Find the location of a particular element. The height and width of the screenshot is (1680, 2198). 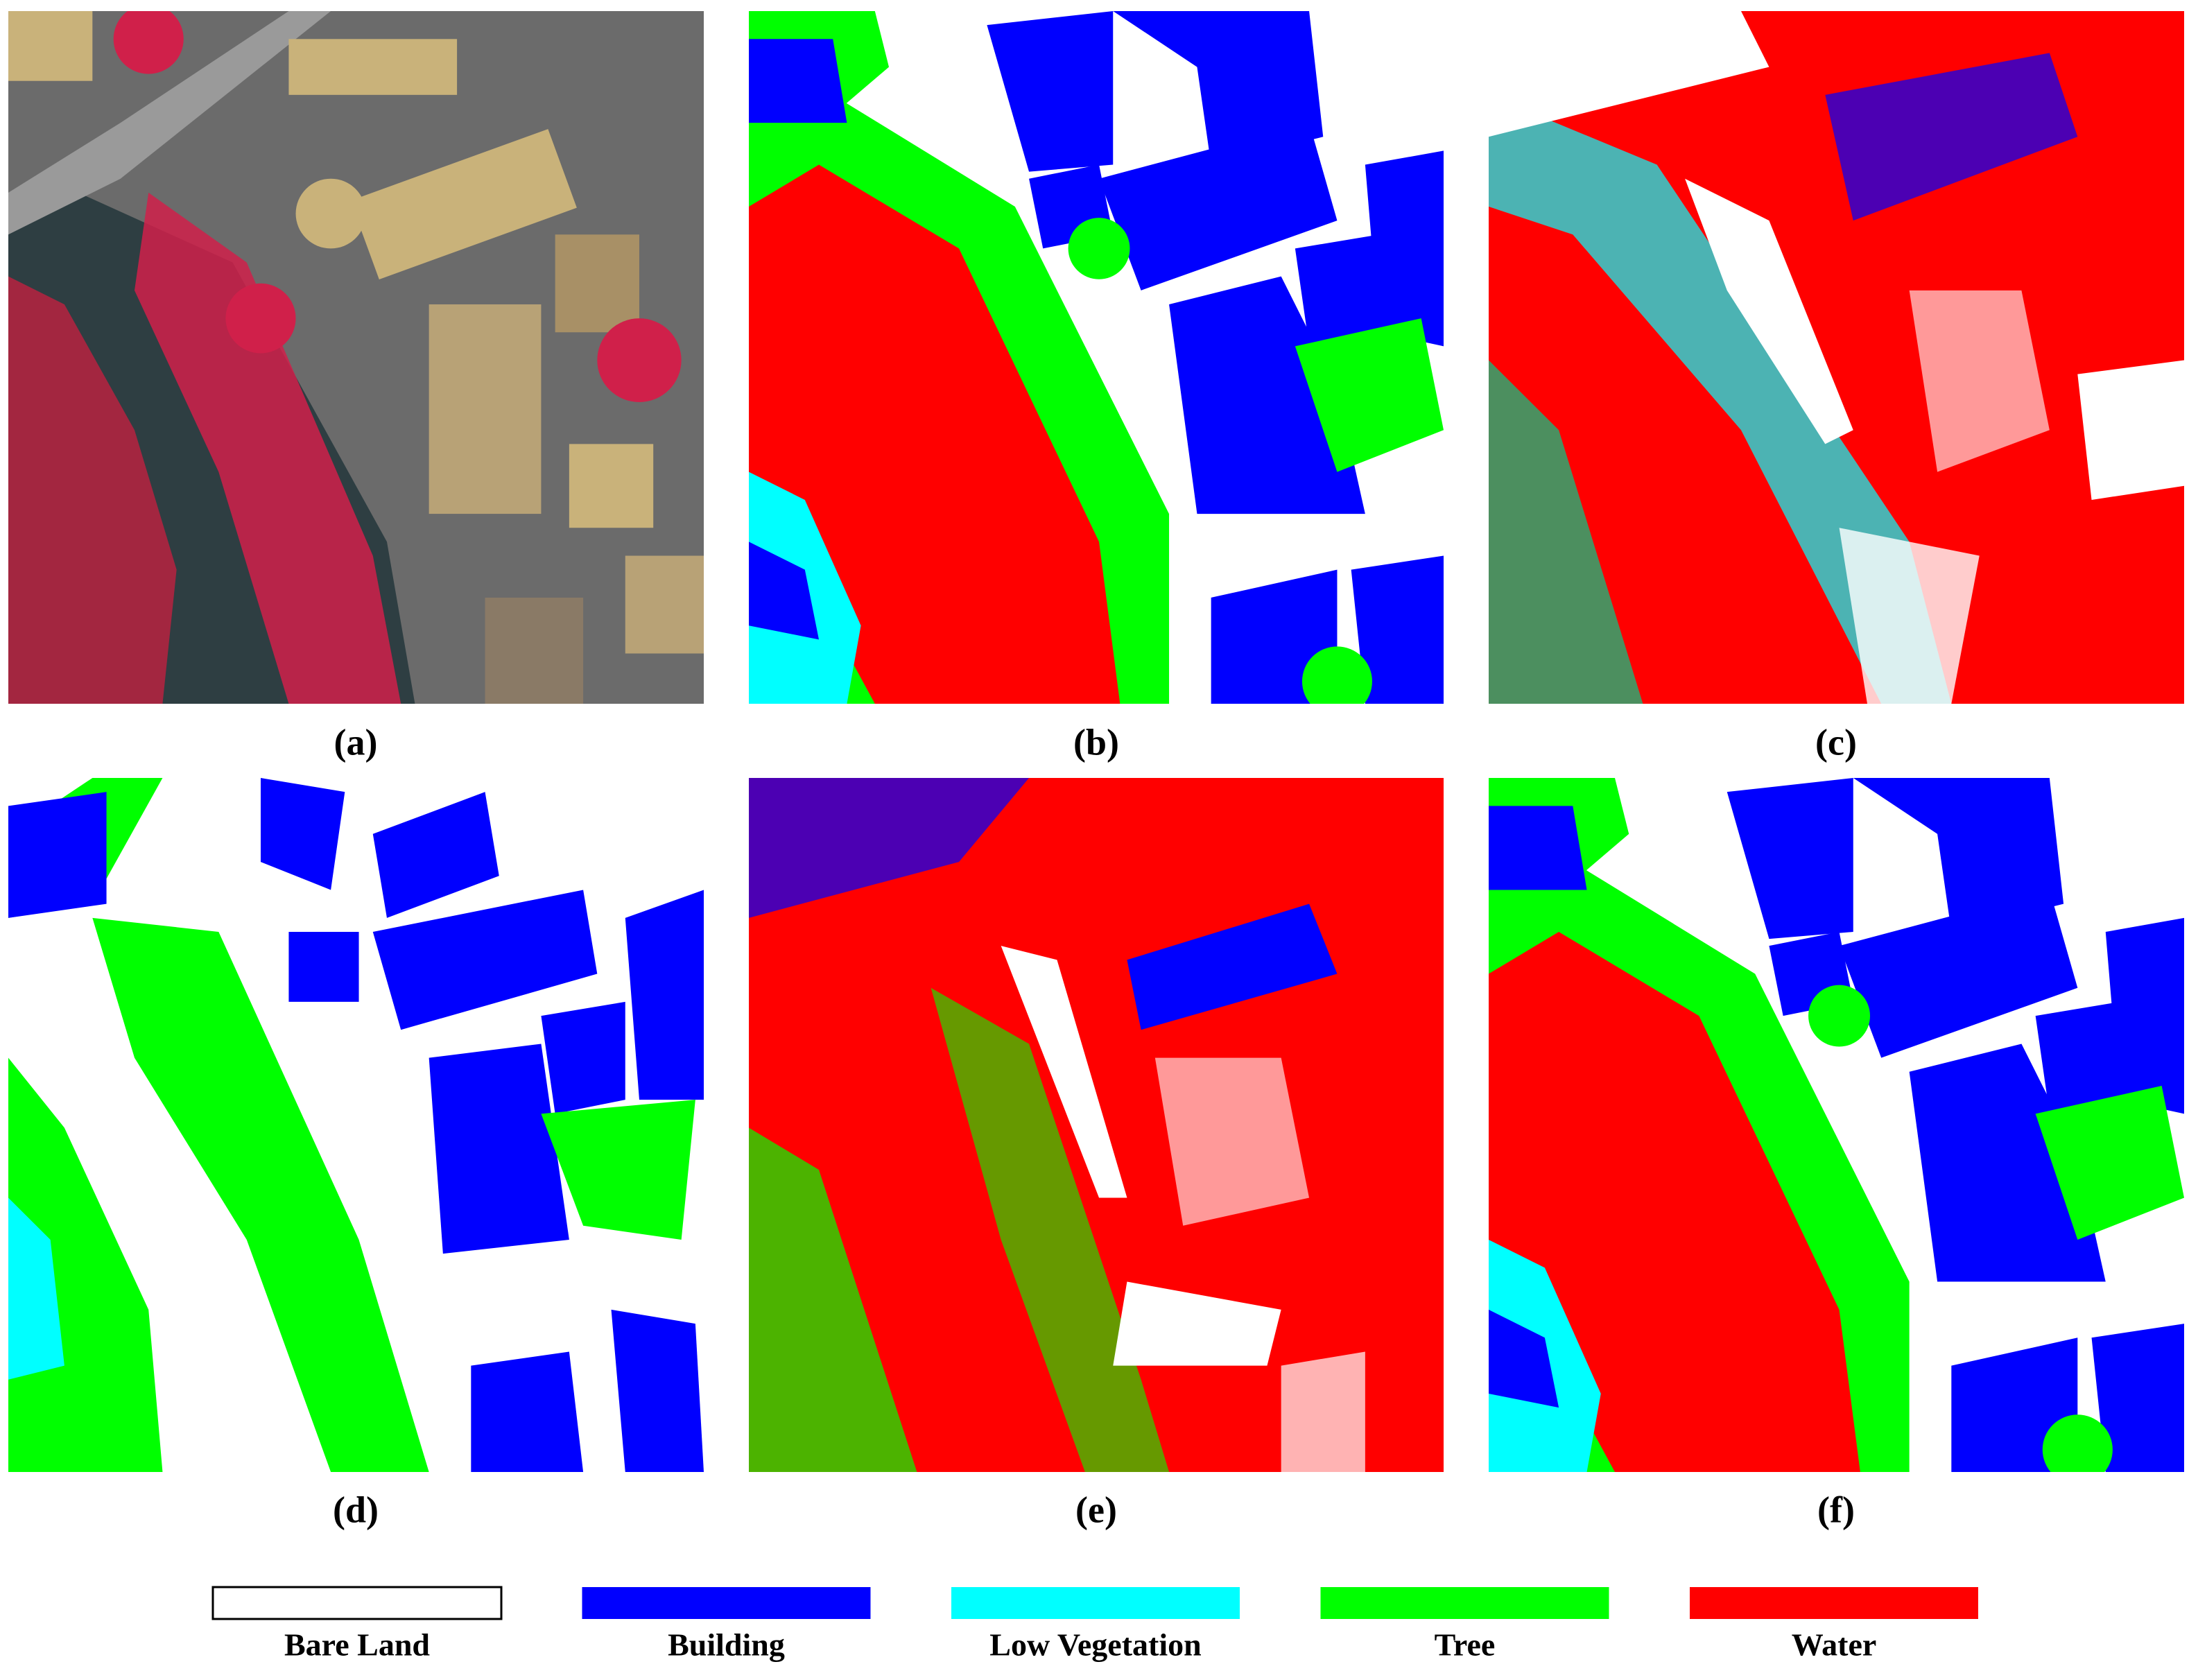

legend-label: Tree is located at coordinates (1465, 1645).